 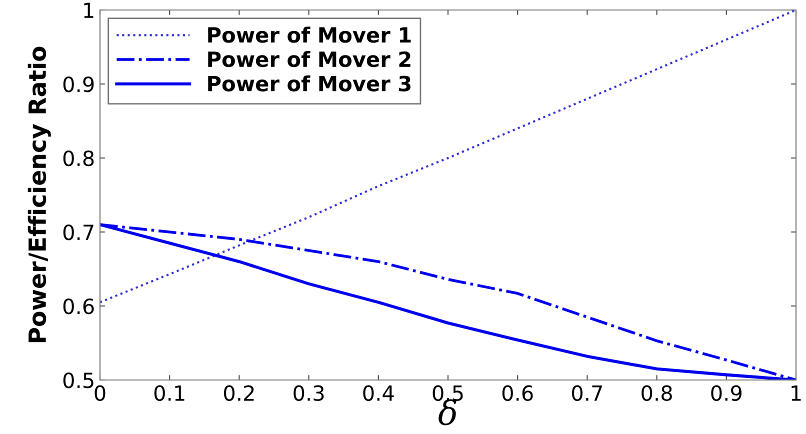 What do you see at coordinates (169, 393) in the screenshot?
I see `x-tick-label: 0.1` at bounding box center [169, 393].